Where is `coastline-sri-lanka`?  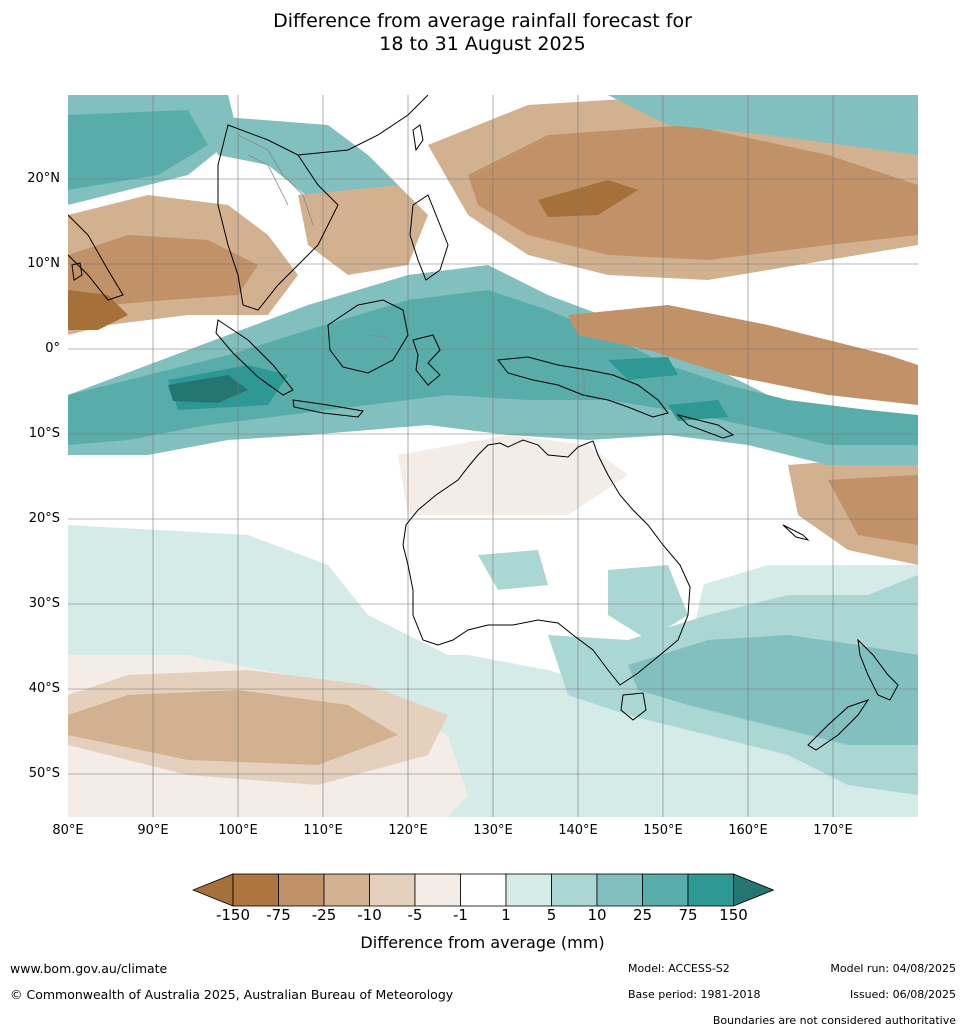 coastline-sri-lanka is located at coordinates (77, 271).